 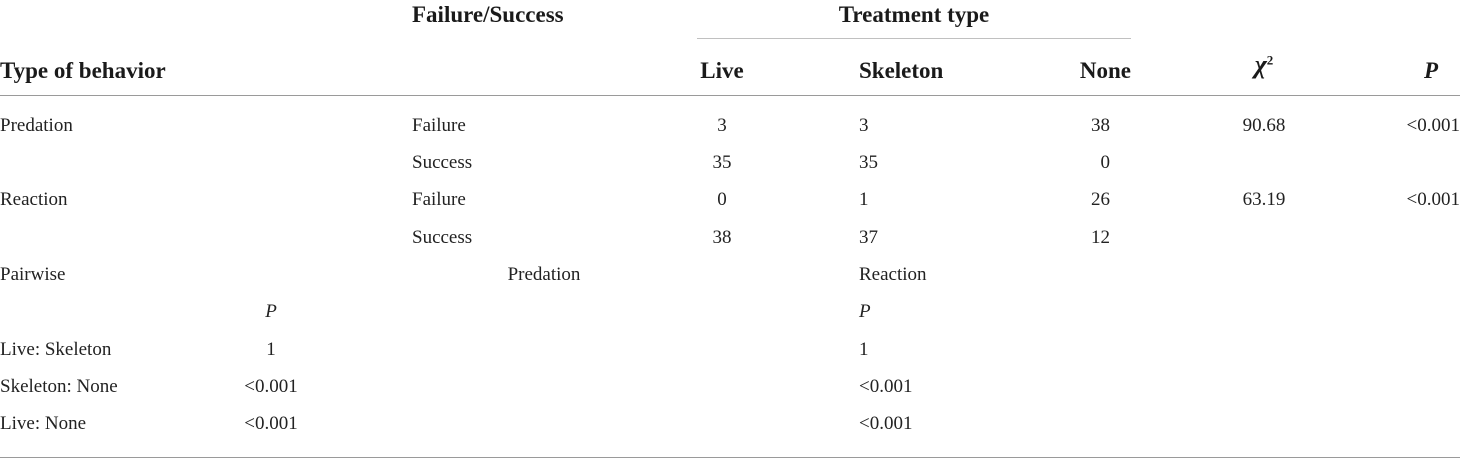 What do you see at coordinates (864, 125) in the screenshot?
I see `row-1-skeleton: 3` at bounding box center [864, 125].